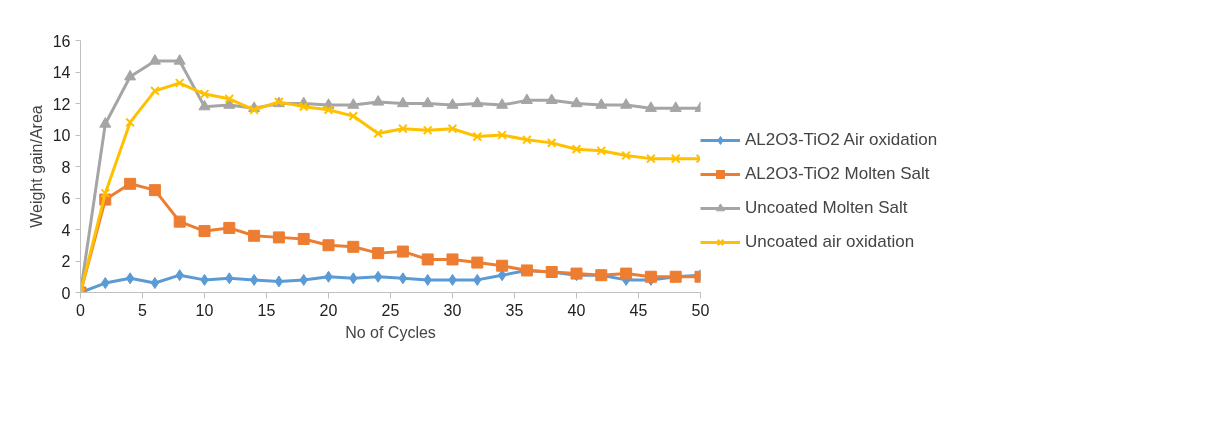 This screenshot has height=427, width=1207. What do you see at coordinates (143, 310) in the screenshot?
I see `x-tick-label: 5` at bounding box center [143, 310].